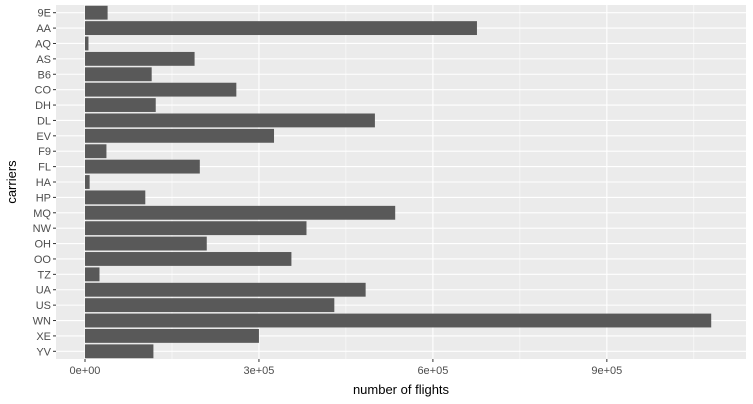 Image resolution: width=753 pixels, height=404 pixels. Describe the element at coordinates (86, 43) in the screenshot. I see `bar-aq` at that location.